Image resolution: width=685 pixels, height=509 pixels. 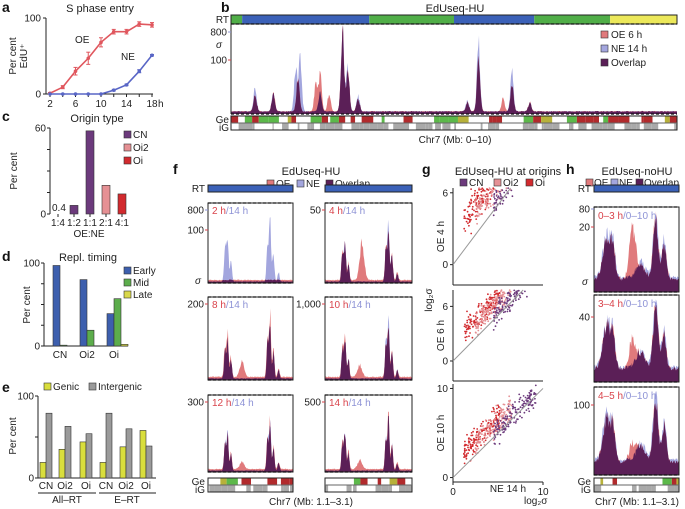 I want to click on f-panel-ne-area, so click(x=250, y=353).